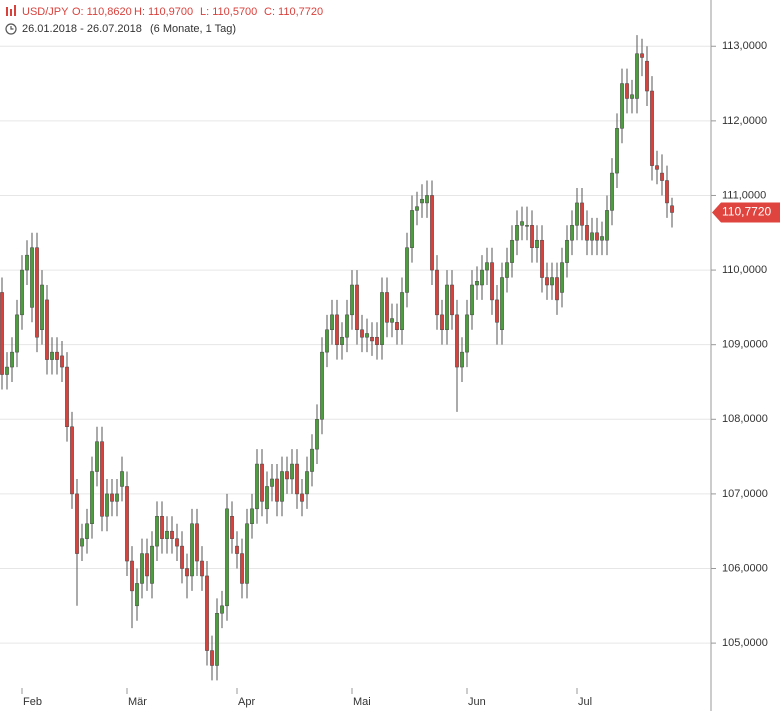 The height and width of the screenshot is (711, 780). What do you see at coordinates (246, 702) in the screenshot?
I see `x-tick-label: Apr` at bounding box center [246, 702].